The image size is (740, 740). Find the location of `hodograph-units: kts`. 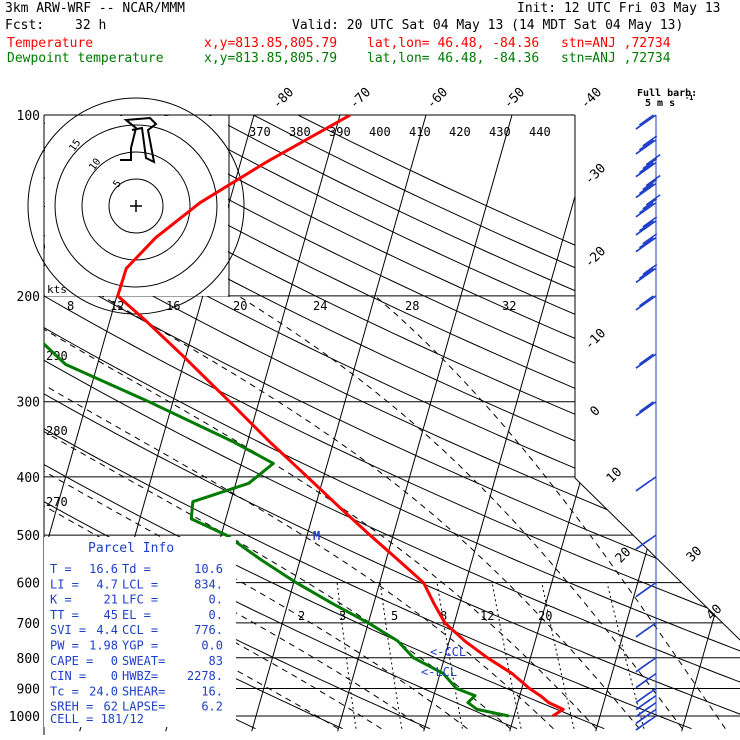

hodograph-units: kts is located at coordinates (57, 289).